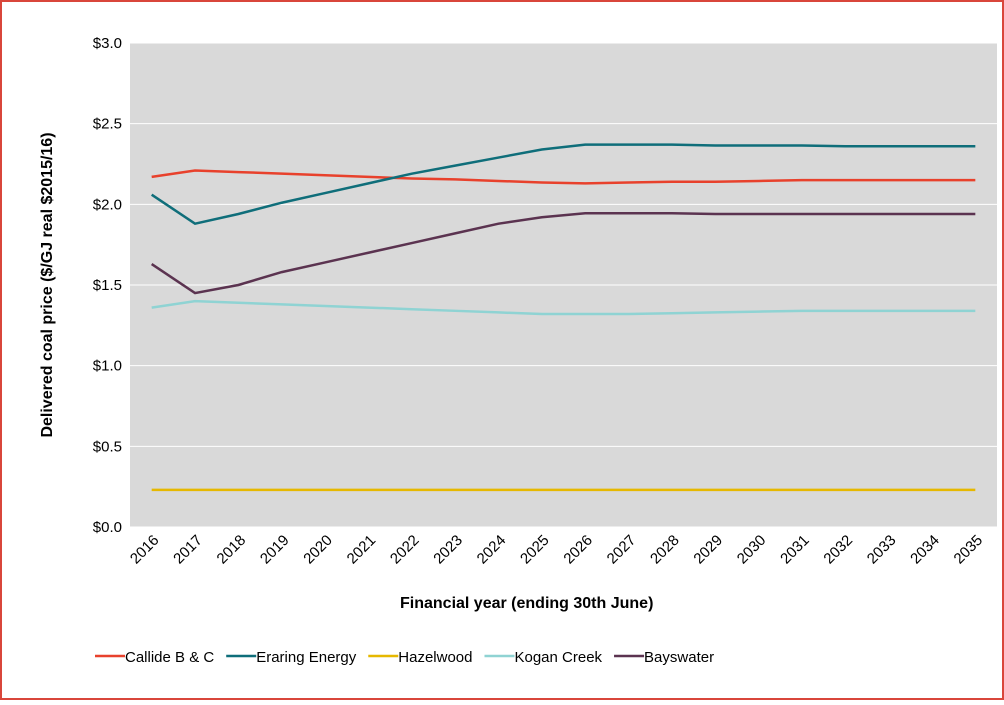  What do you see at coordinates (107, 446) in the screenshot?
I see `y-tick-label: $0.5` at bounding box center [107, 446].